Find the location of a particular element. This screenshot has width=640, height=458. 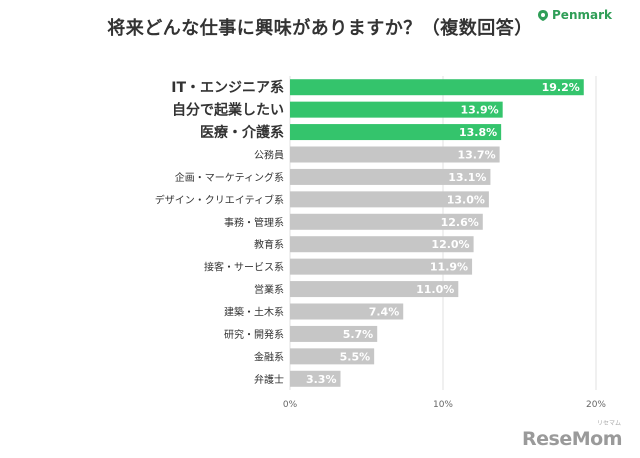

data-label: 11.9% is located at coordinates (449, 267).